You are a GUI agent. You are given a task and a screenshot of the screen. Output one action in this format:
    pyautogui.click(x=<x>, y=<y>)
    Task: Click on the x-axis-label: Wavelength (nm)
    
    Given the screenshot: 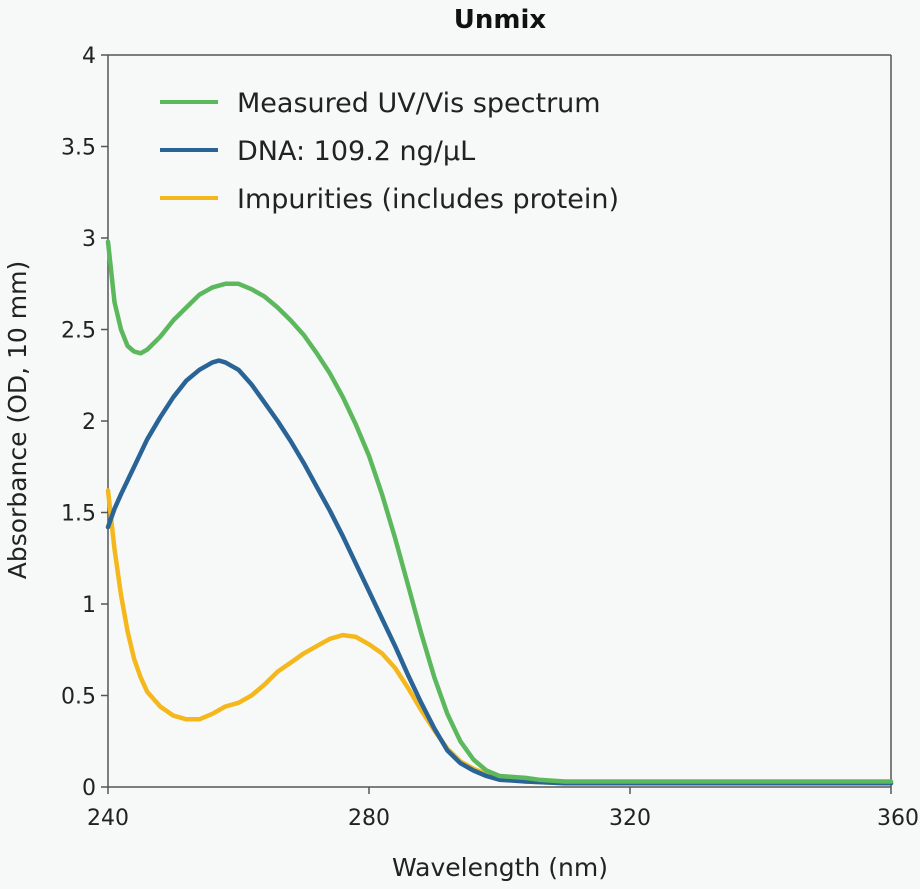 What is the action you would take?
    pyautogui.click(x=500, y=867)
    